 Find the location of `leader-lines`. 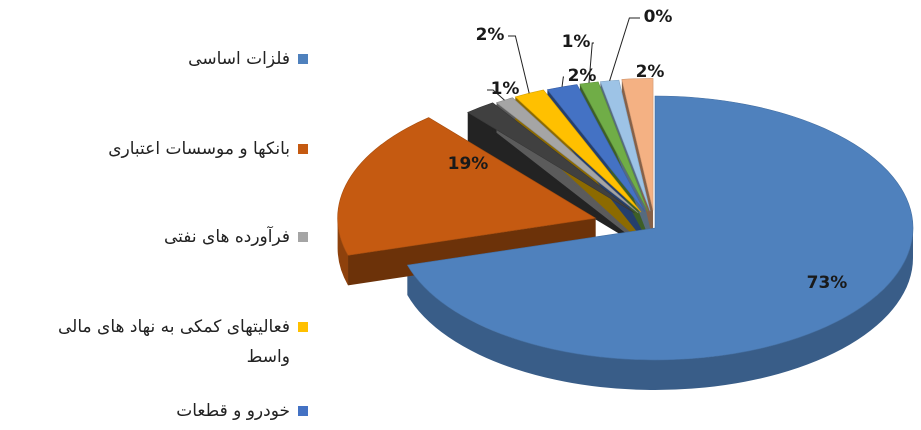

leader-lines is located at coordinates (563, 59).